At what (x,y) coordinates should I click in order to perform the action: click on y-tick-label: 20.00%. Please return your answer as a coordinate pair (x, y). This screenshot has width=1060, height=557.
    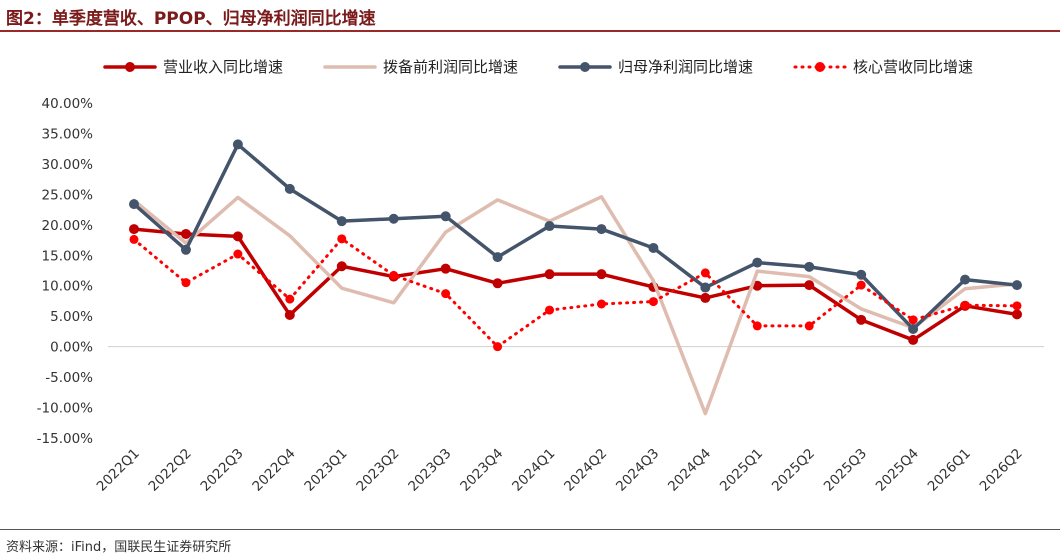
    Looking at the image, I should click on (68, 226).